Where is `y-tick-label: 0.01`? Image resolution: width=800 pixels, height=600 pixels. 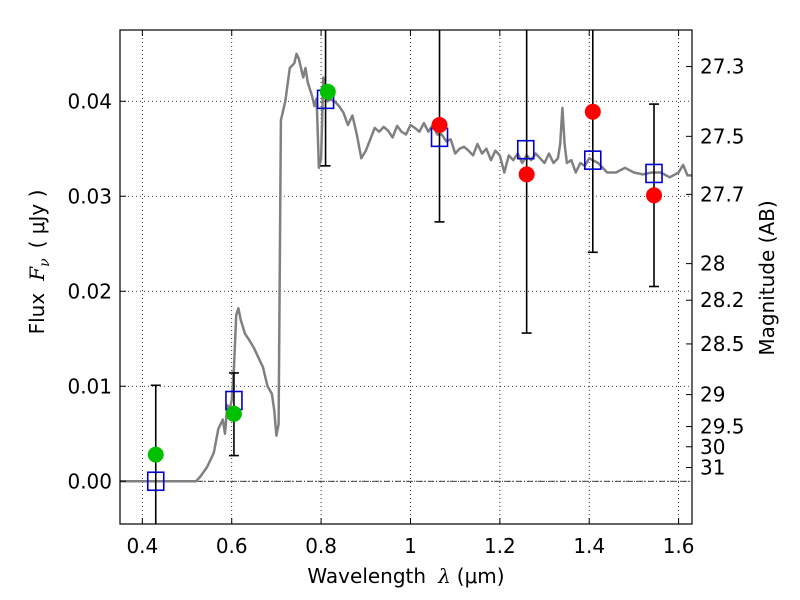 y-tick-label: 0.01 is located at coordinates (89, 386).